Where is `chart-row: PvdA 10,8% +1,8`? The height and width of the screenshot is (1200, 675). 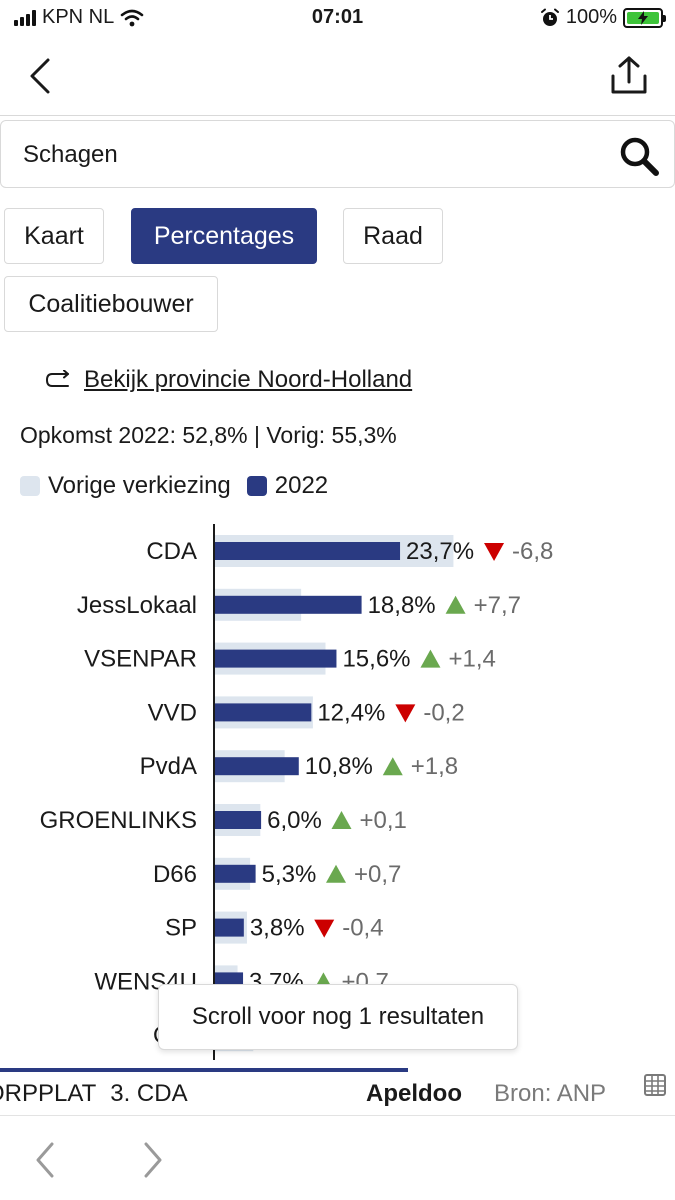 chart-row: PvdA 10,8% +1,8 is located at coordinates (299, 766).